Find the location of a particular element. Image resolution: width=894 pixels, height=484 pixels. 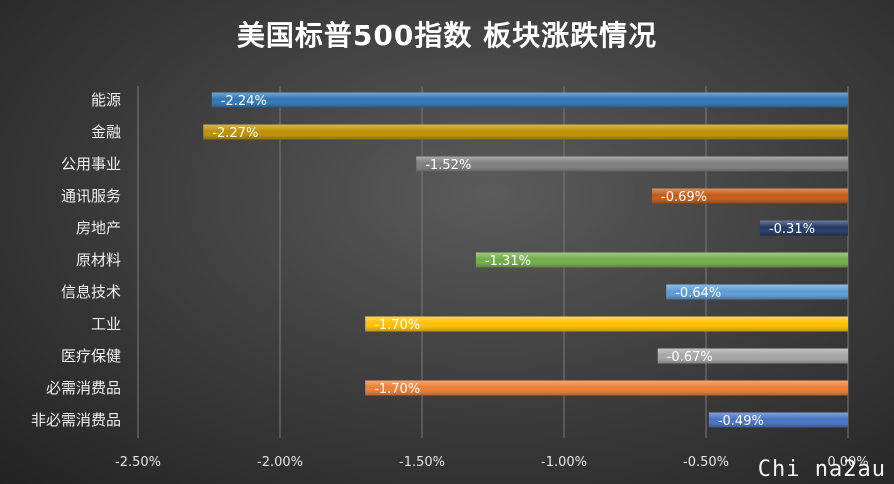

category-label: 原材料 is located at coordinates (98, 260).